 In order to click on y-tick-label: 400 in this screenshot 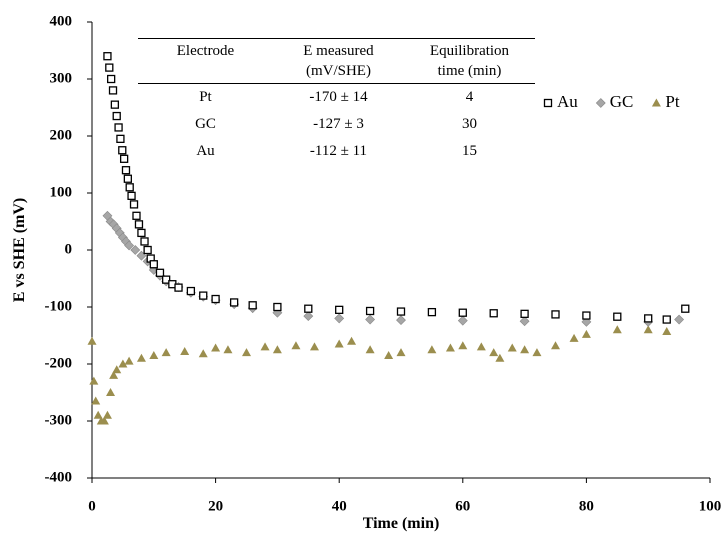, I will do `click(61, 21)`.